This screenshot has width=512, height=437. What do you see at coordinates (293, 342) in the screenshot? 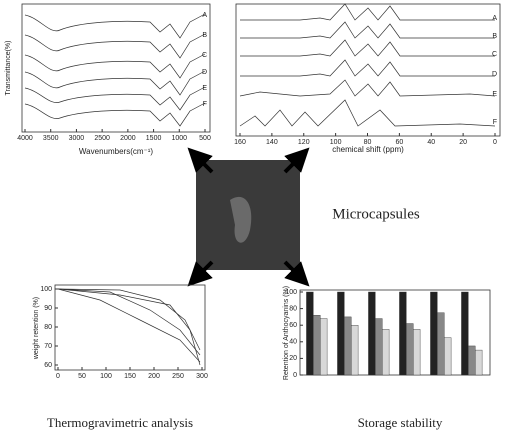
I see `y-tick-label: 40` at bounding box center [293, 342].